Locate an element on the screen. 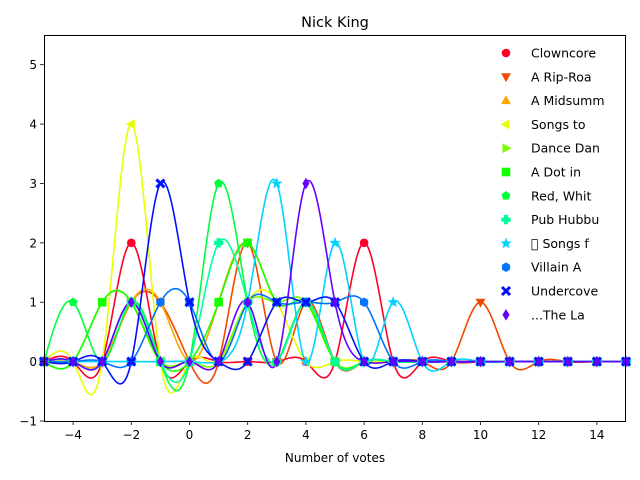  legend-label-2: A Midsumm is located at coordinates (568, 100).